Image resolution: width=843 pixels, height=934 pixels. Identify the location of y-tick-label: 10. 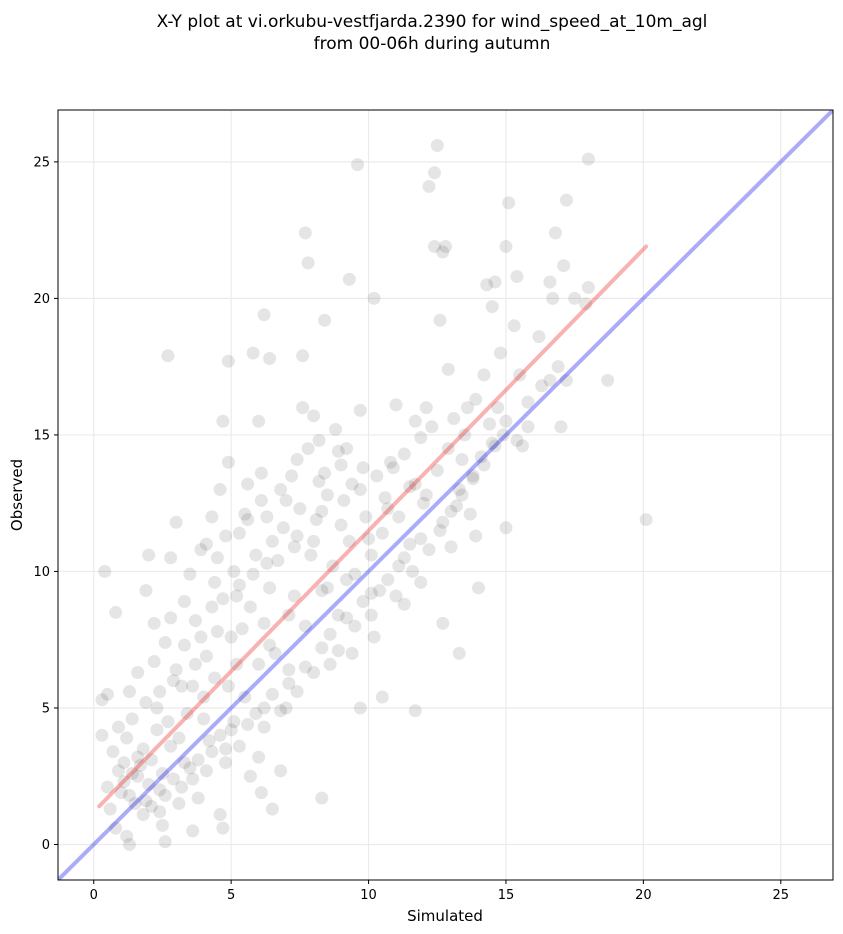
(41, 572).